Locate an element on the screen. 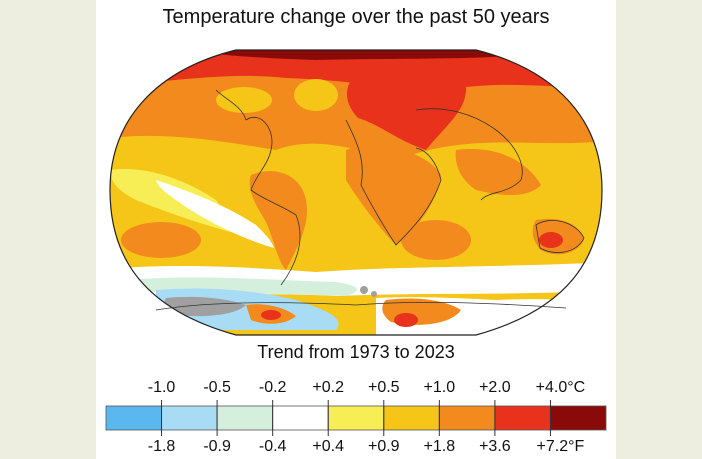  fahrenheit-tick-label: +0.4 is located at coordinates (328, 446).